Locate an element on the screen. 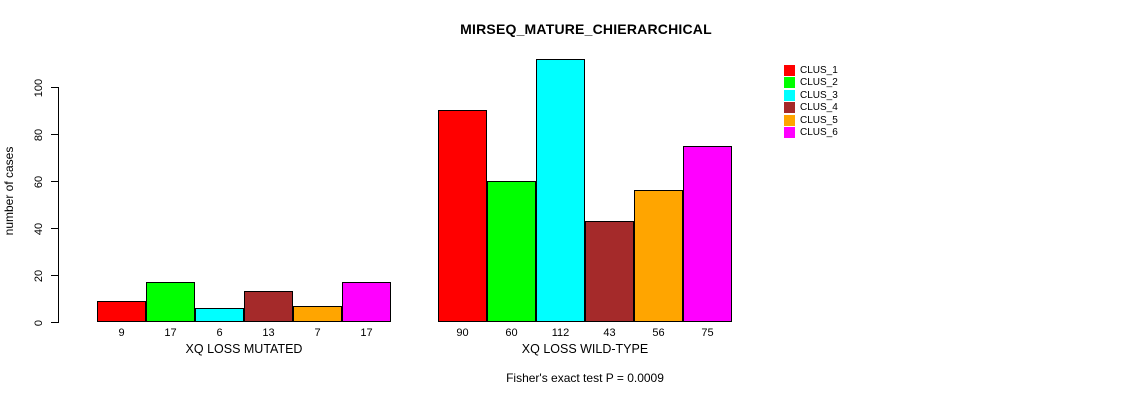 This screenshot has height=400, width=1140. bar-value-label: 112 is located at coordinates (560, 333).